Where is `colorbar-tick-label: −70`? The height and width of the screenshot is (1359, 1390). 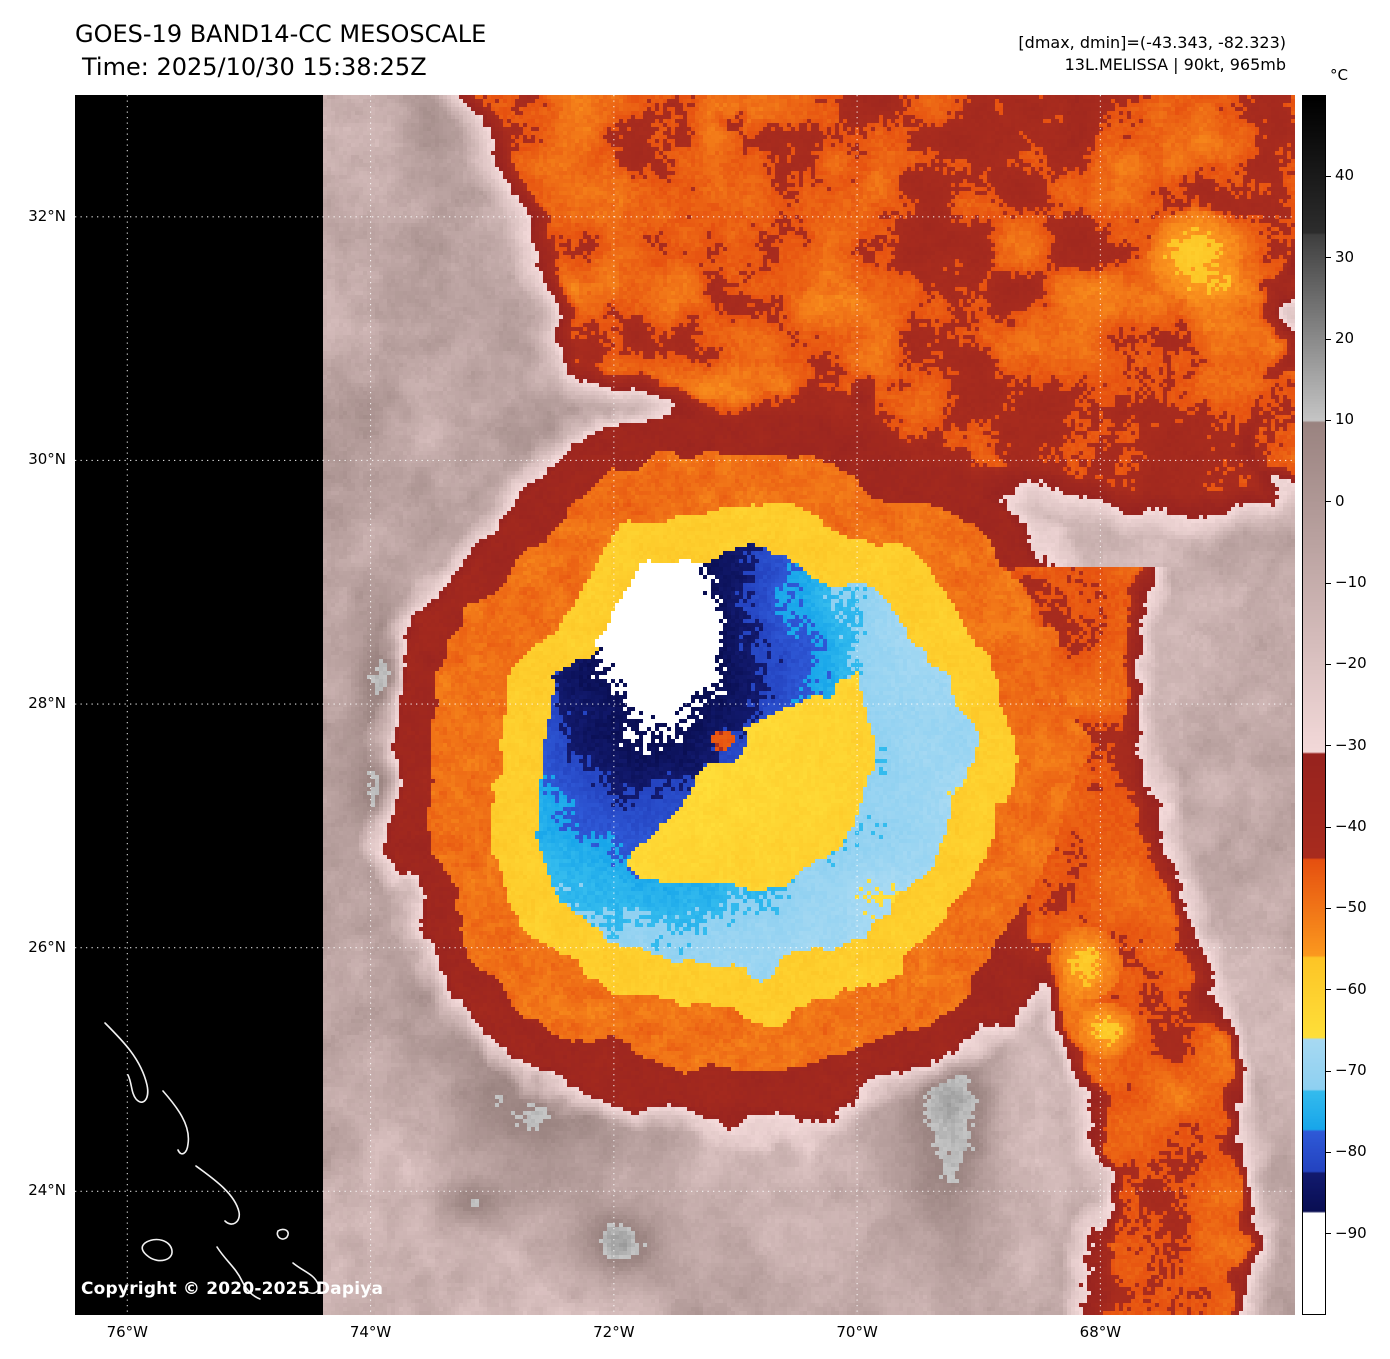
colorbar-tick-label: −70 is located at coordinates (1351, 1070).